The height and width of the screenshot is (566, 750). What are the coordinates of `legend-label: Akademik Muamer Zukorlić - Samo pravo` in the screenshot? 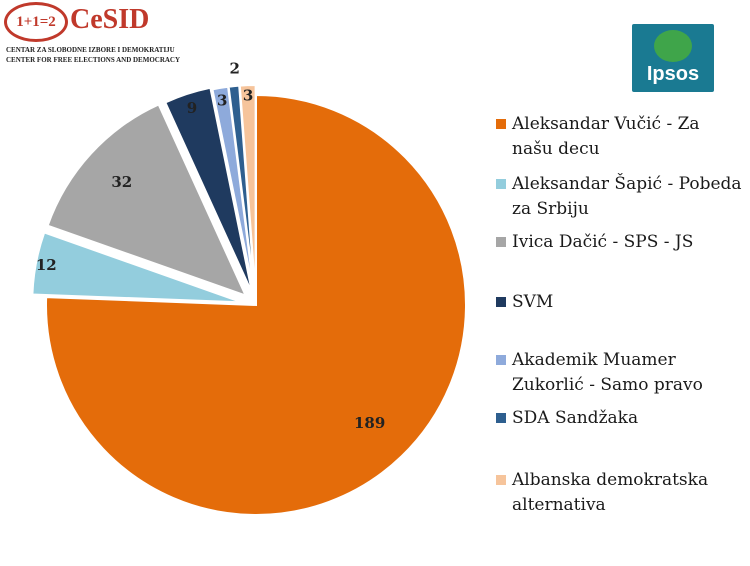 It's located at (607, 372).